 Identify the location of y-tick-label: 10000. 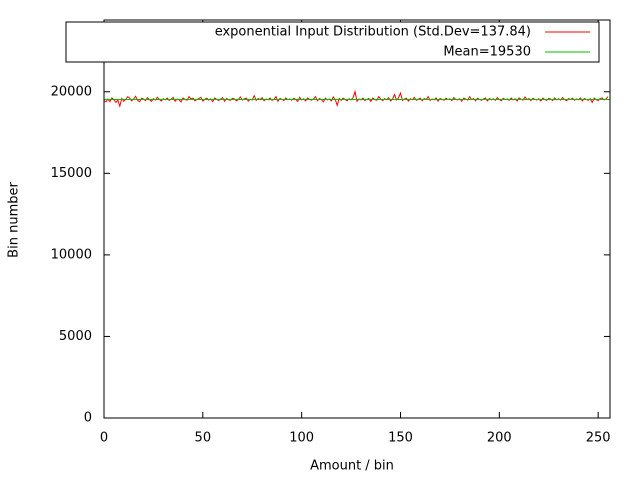
(71, 254).